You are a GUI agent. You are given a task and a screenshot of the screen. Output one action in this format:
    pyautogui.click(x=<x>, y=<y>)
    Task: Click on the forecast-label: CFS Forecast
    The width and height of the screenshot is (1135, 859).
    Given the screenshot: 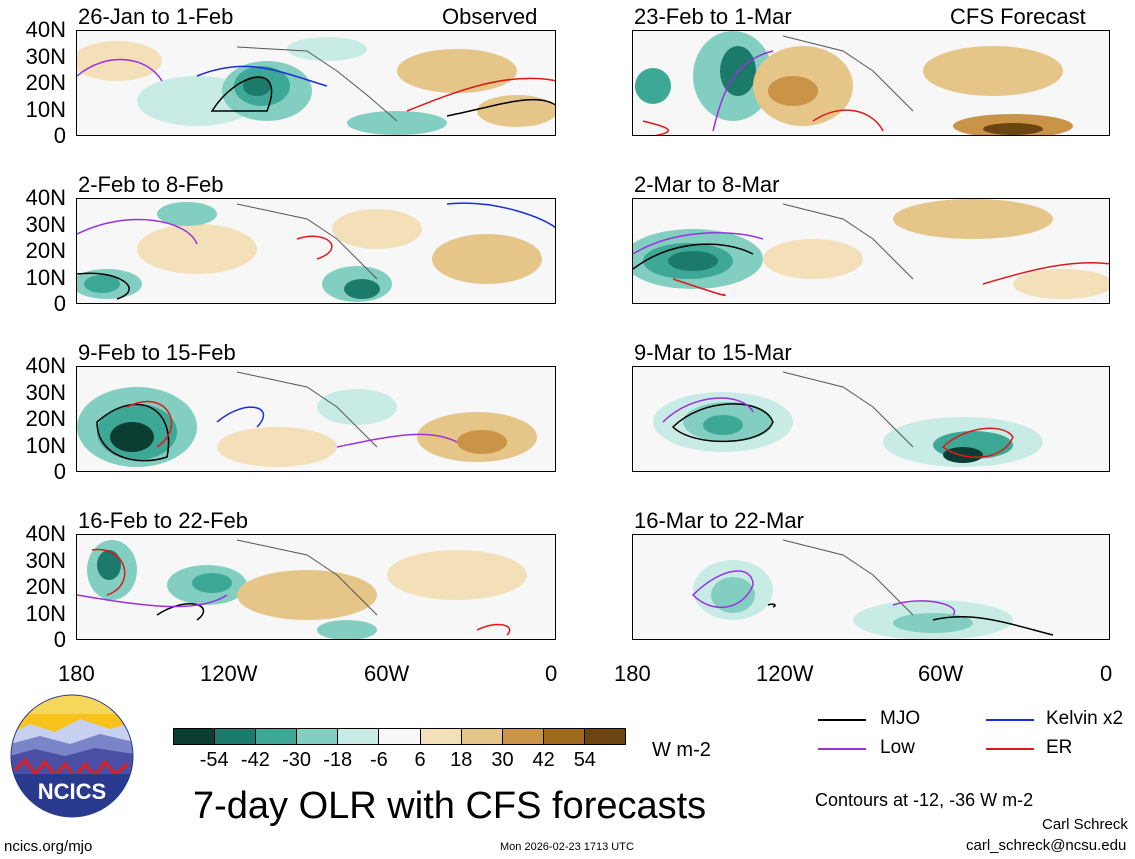 What is the action you would take?
    pyautogui.click(x=1018, y=16)
    